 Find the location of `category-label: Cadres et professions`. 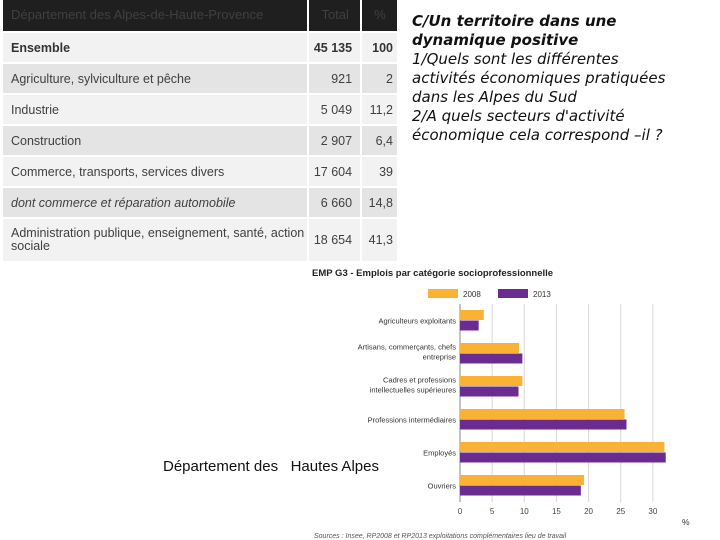

category-label: Cadres et professions is located at coordinates (419, 380).